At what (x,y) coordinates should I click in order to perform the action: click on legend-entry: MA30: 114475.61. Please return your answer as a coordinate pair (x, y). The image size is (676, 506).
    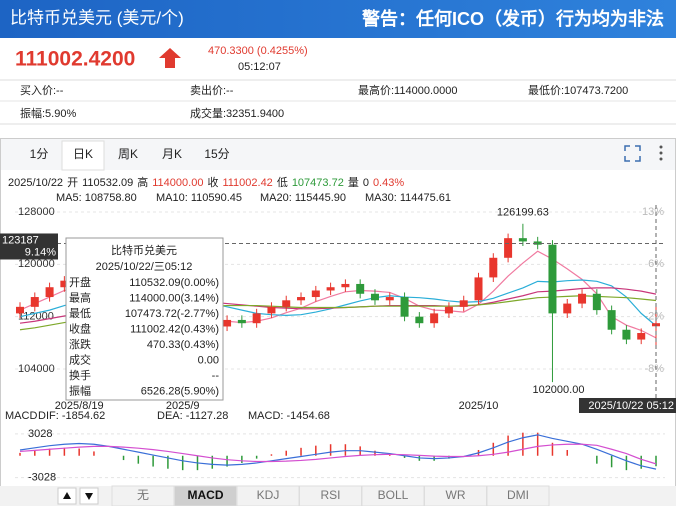
    Looking at the image, I should click on (408, 198).